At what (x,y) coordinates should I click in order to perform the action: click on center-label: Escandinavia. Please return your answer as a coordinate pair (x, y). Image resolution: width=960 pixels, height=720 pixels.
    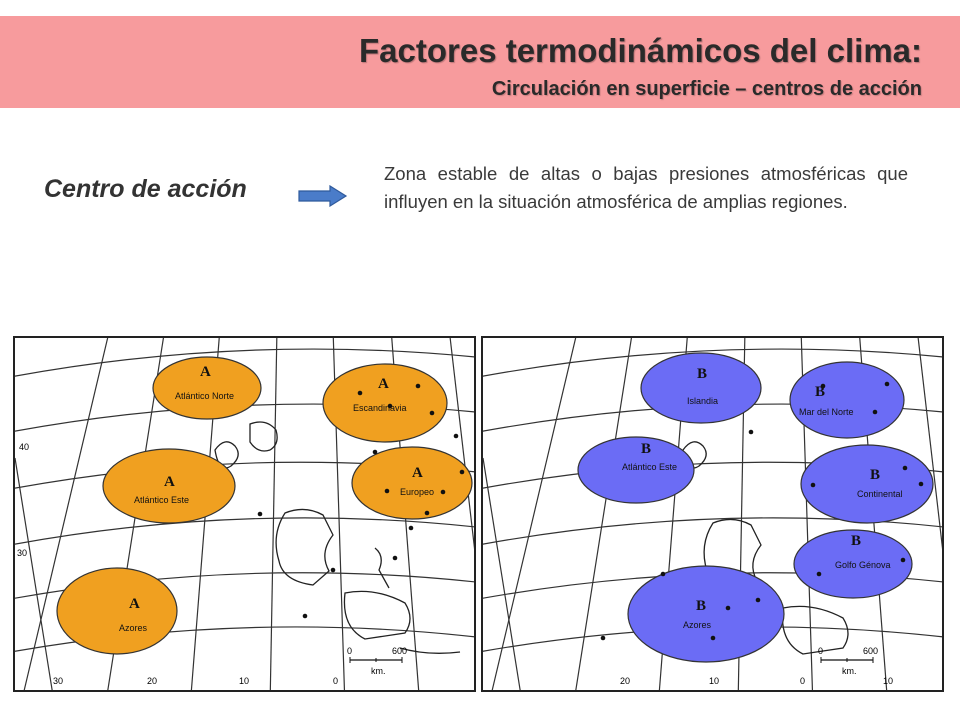
    Looking at the image, I should click on (380, 408).